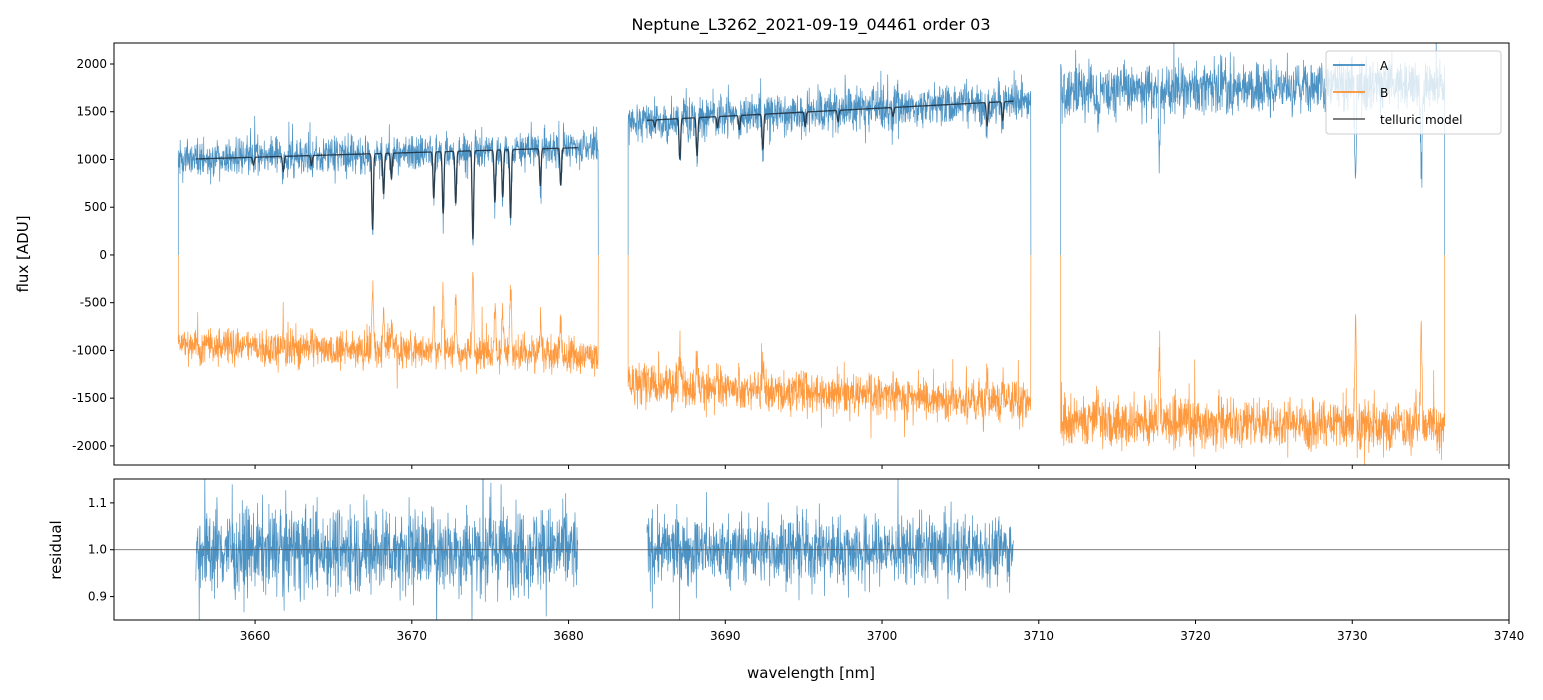 This screenshot has height=700, width=1543. I want to click on y-tick-label: -500, so click(93, 303).